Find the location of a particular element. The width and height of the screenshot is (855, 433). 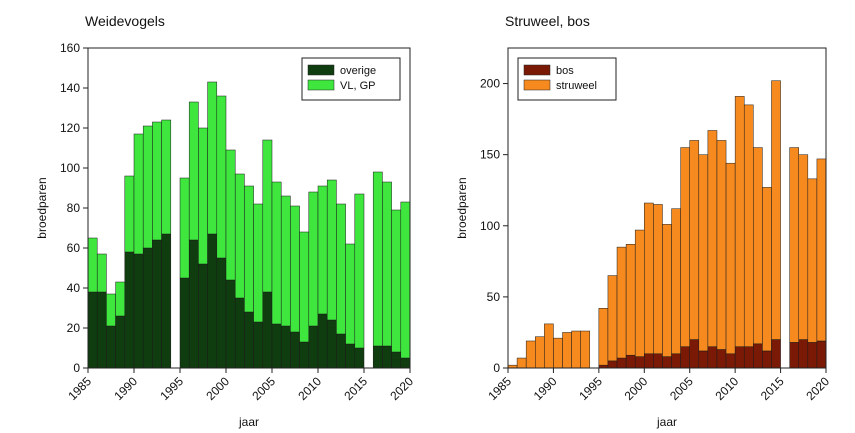

y-tick-label: 160 is located at coordinates (70, 48).